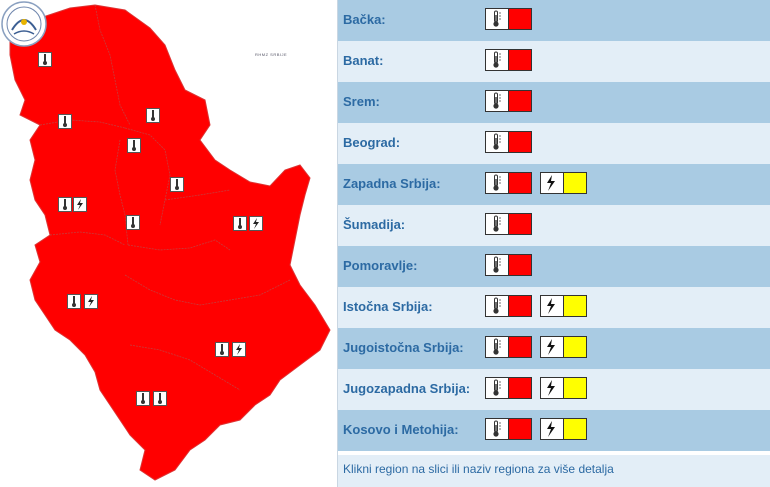 This screenshot has height=487, width=770. I want to click on region-row: Jugoistočna Srbija:, so click(554, 348).